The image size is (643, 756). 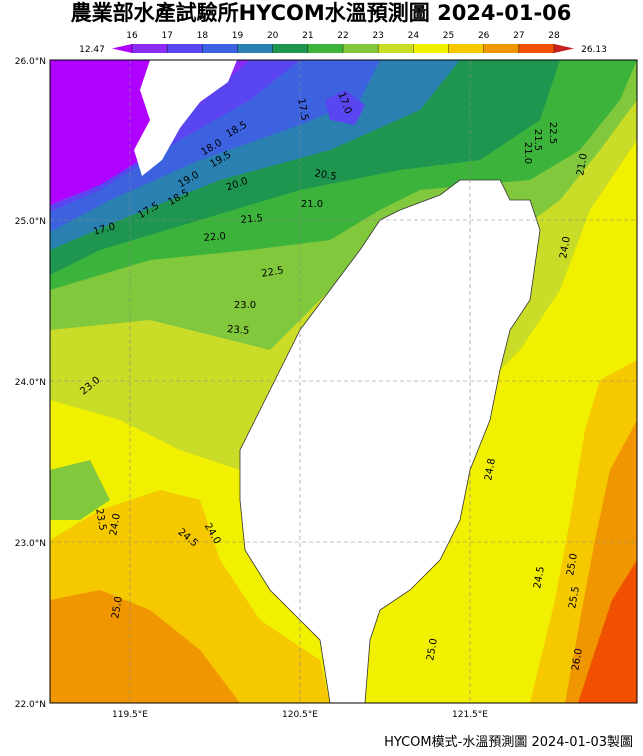 I want to click on colorbar-tick-label: 24, so click(x=414, y=36).